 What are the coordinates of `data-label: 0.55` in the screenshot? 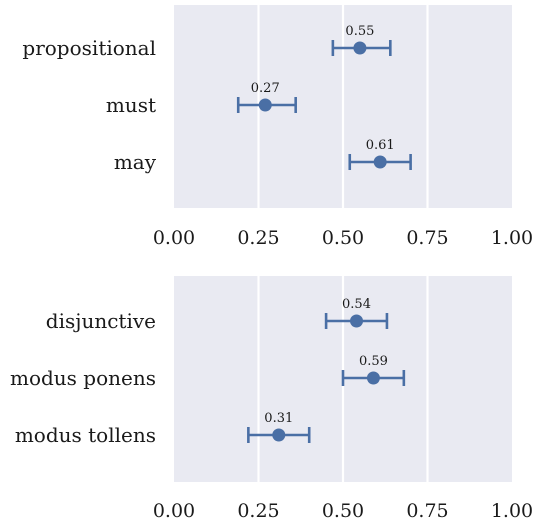 It's located at (359, 31).